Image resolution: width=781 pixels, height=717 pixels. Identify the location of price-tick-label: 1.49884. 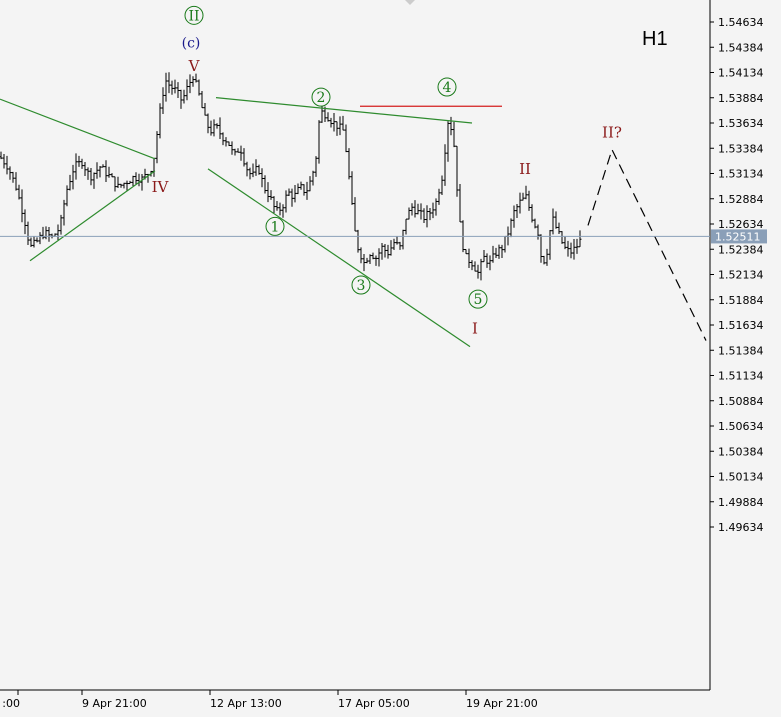
(741, 502).